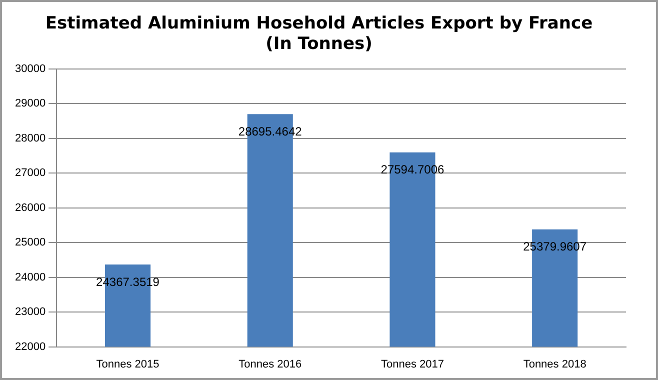 The image size is (658, 380). I want to click on y-tick-label: 27000, so click(30, 173).